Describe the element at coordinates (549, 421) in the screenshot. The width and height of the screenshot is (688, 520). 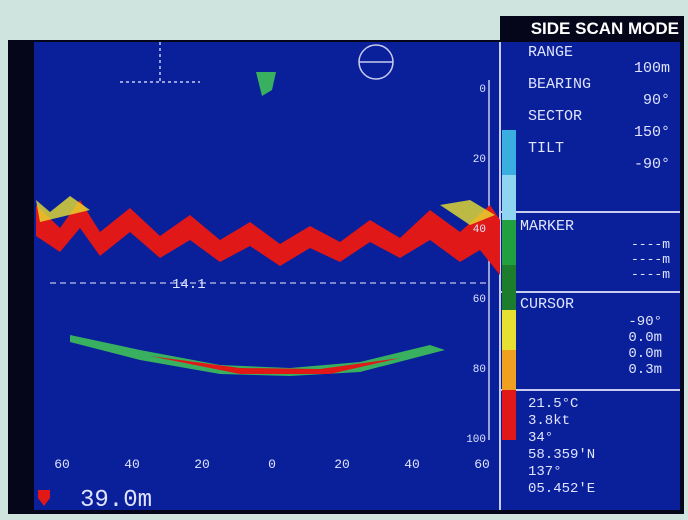
I see `status-entry: 3.8kt` at that location.